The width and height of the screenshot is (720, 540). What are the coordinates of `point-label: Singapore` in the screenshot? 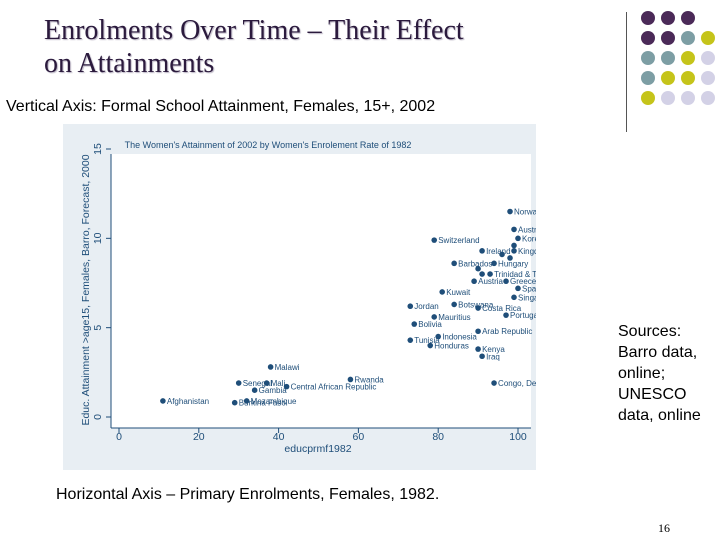 It's located at (527, 297).